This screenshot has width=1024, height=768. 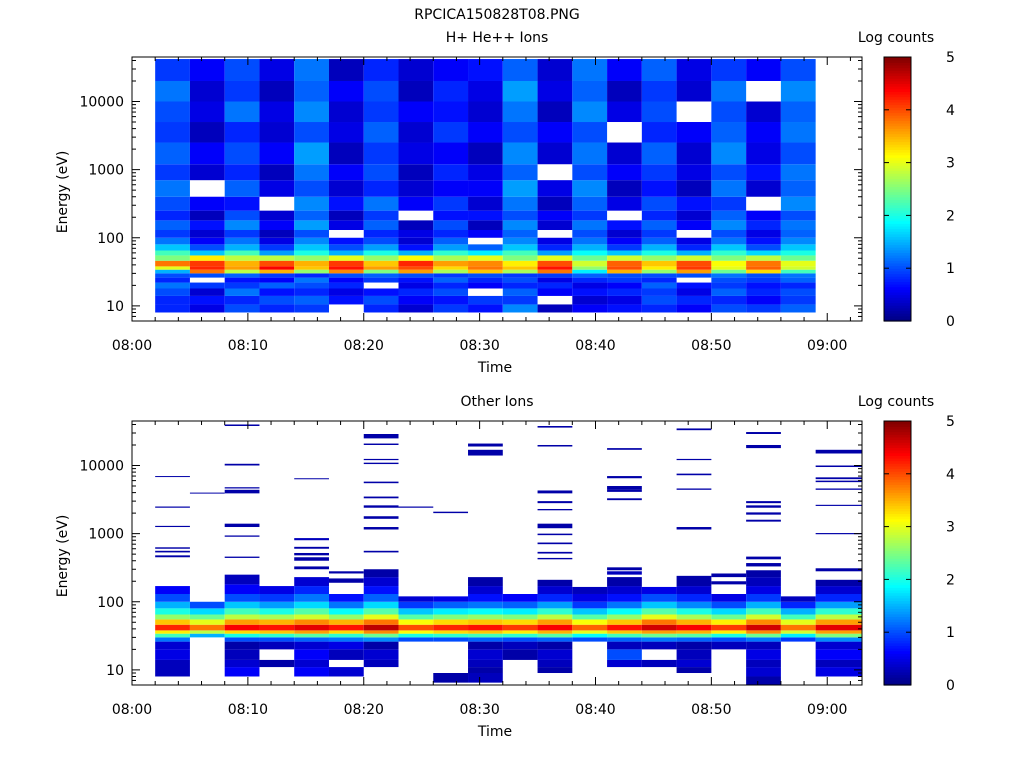 I want to click on figure-title: RPCICA150828T08.PNG, so click(x=496, y=15).